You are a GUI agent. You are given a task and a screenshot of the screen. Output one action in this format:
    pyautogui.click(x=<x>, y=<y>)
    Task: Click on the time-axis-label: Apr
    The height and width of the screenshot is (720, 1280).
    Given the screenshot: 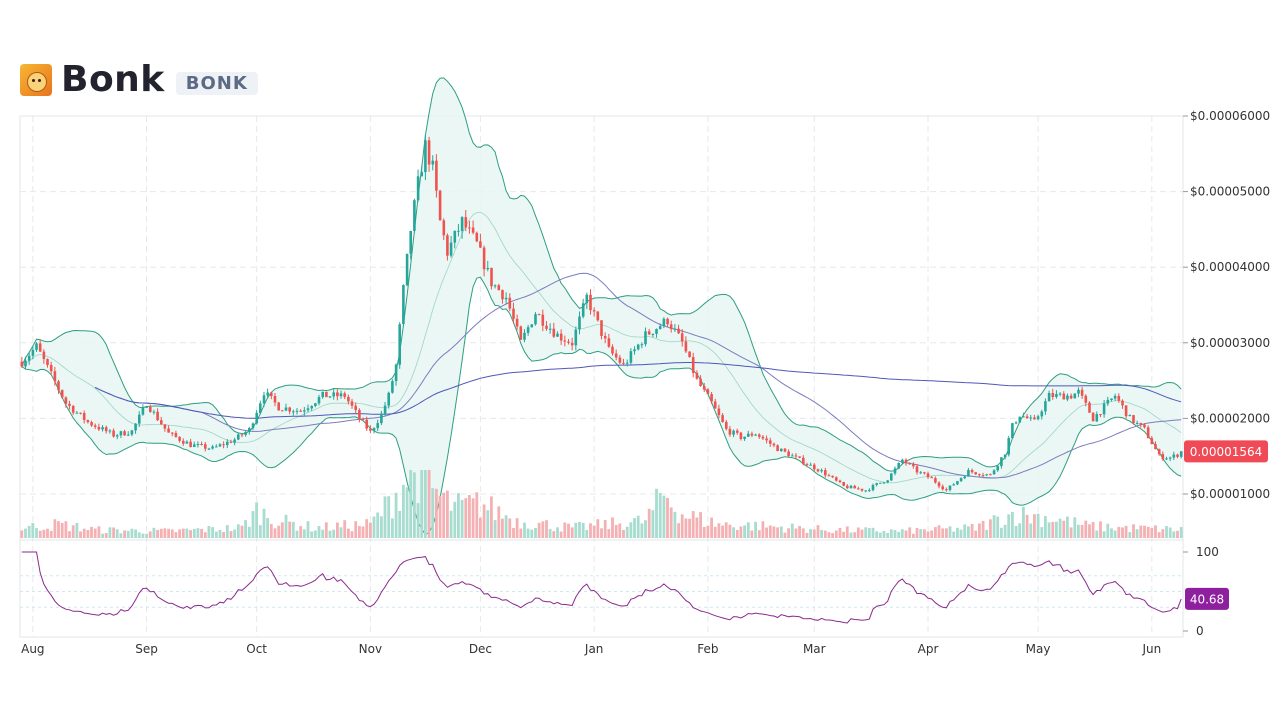 What is the action you would take?
    pyautogui.click(x=928, y=649)
    